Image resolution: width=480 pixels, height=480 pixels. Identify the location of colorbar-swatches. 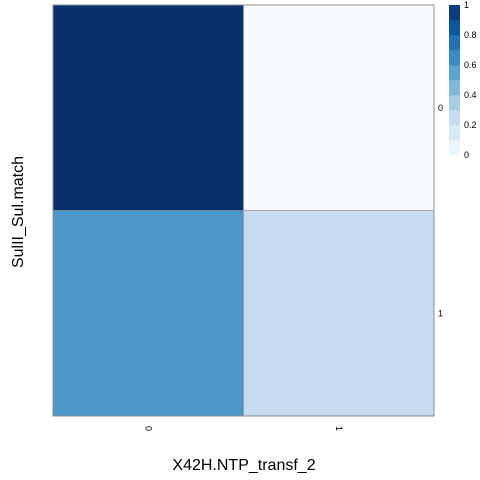
(454, 80).